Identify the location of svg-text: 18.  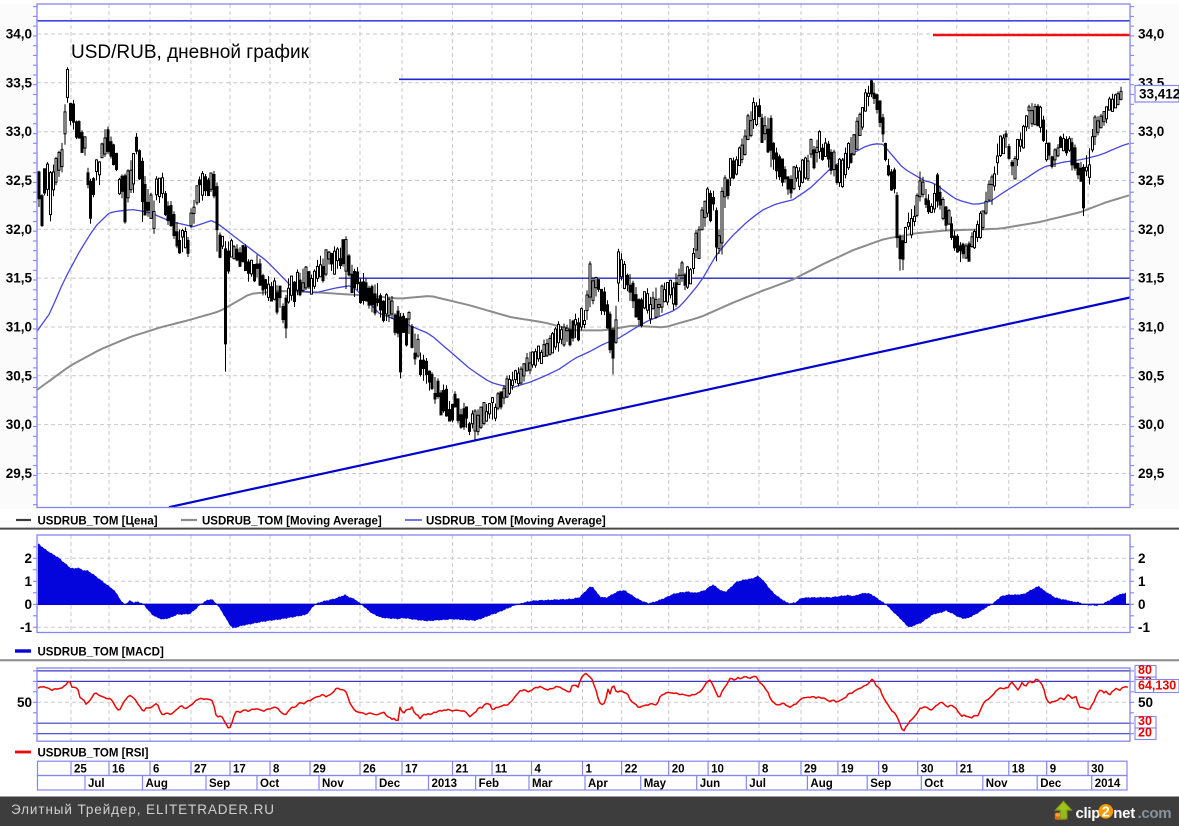
(1018, 770).